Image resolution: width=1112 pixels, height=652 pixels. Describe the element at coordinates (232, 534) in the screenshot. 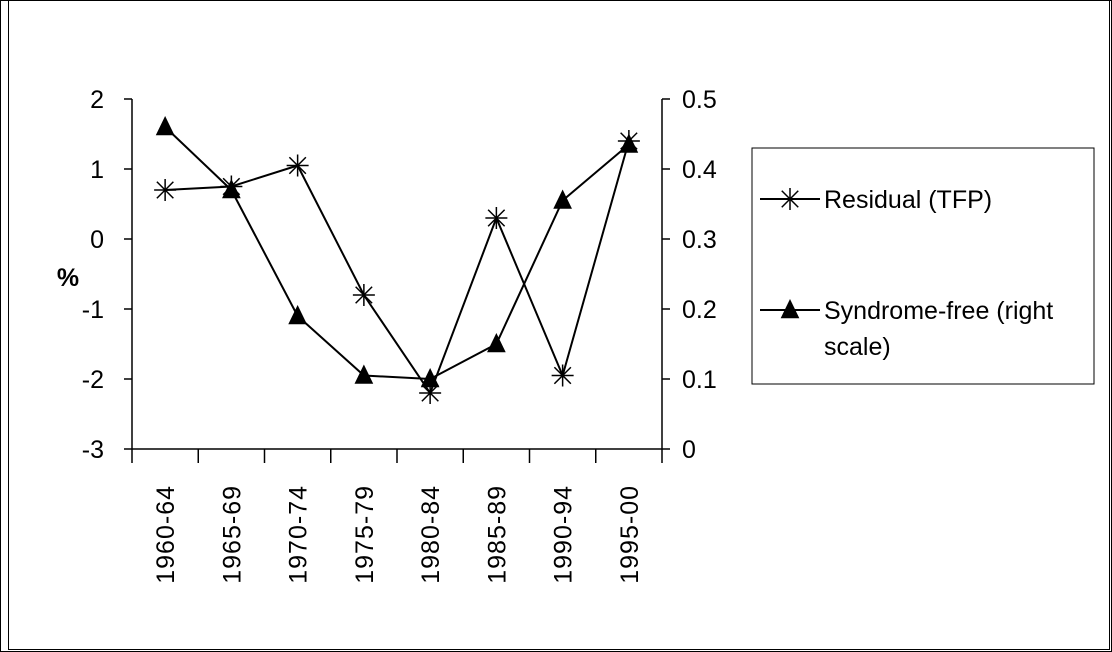

I see `x-tick-label: 1965-69` at that location.